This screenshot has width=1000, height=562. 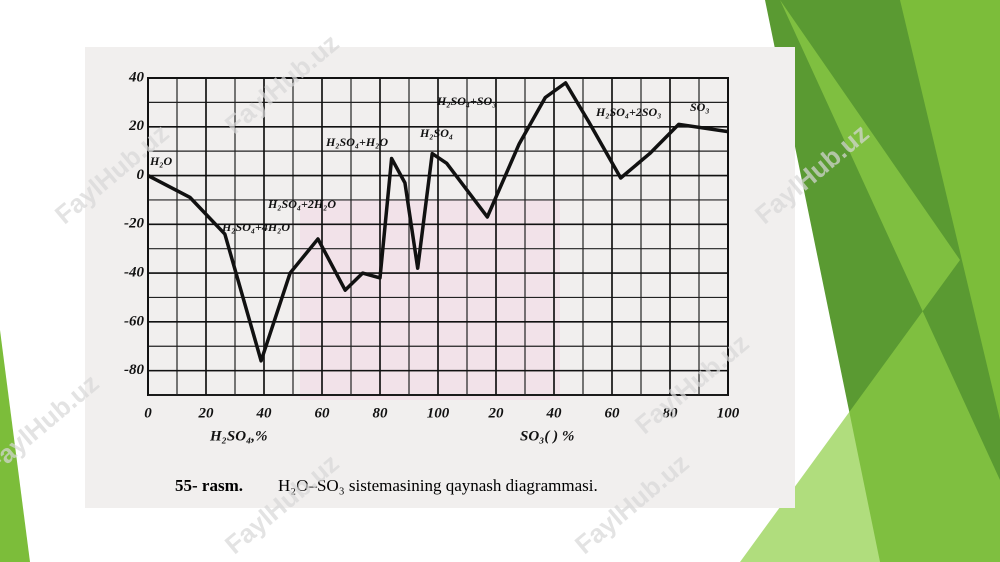 I want to click on x-label-2: SO₃( ) %, so click(x=547, y=436).